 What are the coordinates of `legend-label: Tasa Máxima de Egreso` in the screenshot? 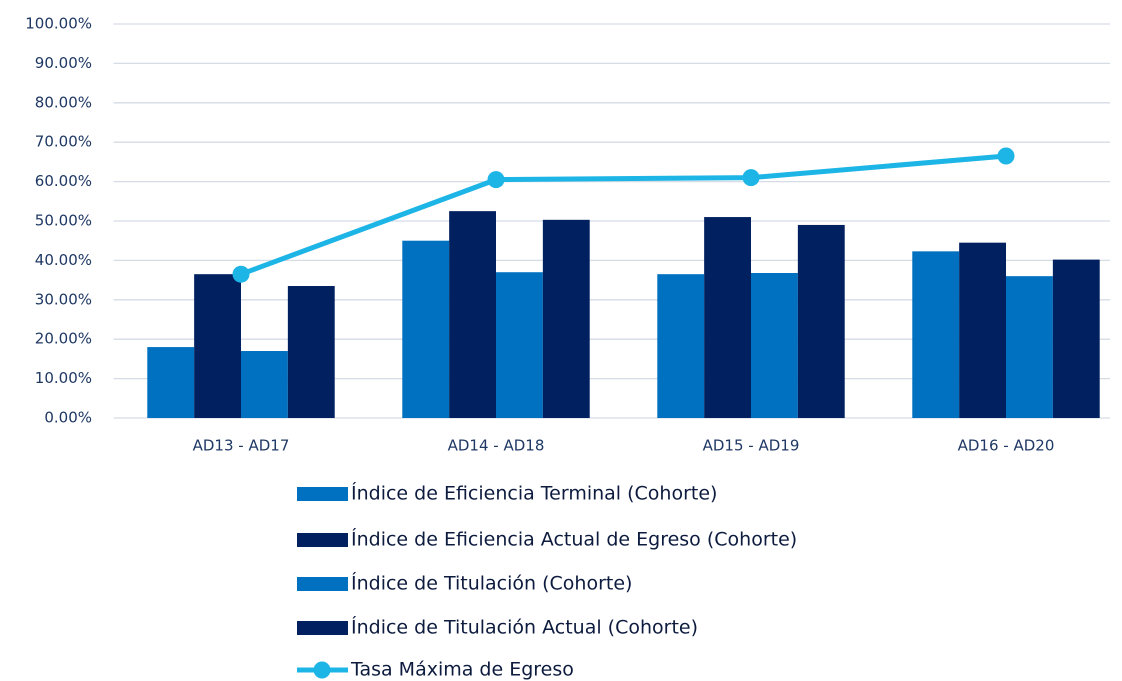 It's located at (462, 670).